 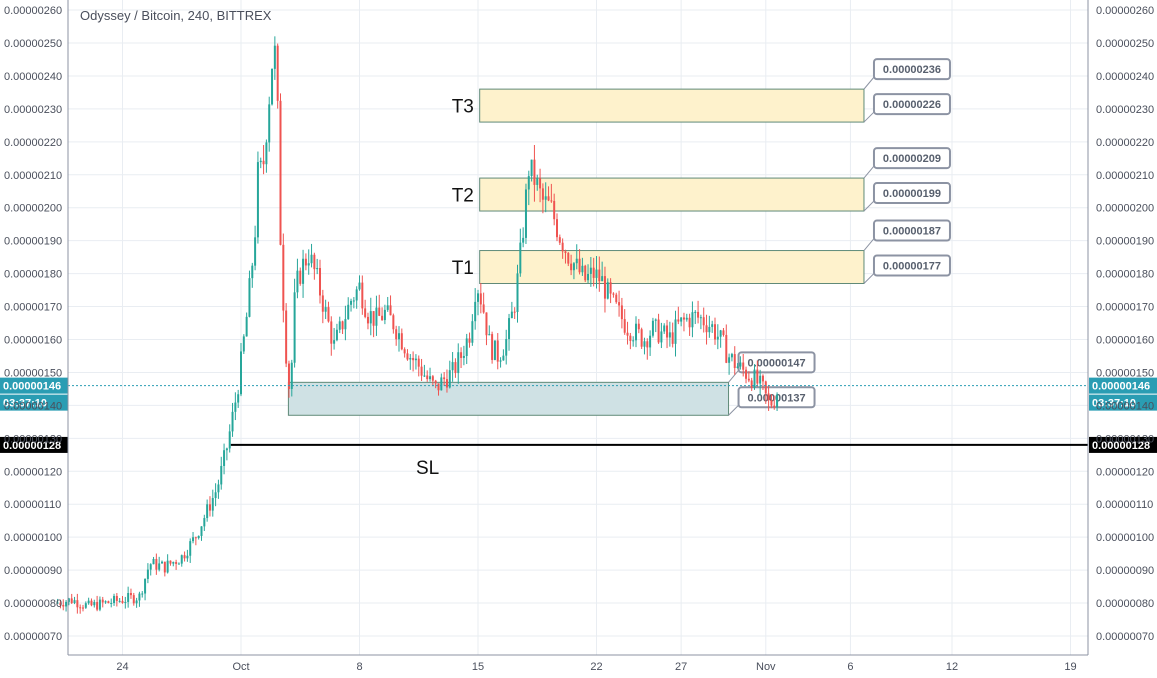 What do you see at coordinates (1124, 505) in the screenshot?
I see `y-tick-label-right: 0.00000110` at bounding box center [1124, 505].